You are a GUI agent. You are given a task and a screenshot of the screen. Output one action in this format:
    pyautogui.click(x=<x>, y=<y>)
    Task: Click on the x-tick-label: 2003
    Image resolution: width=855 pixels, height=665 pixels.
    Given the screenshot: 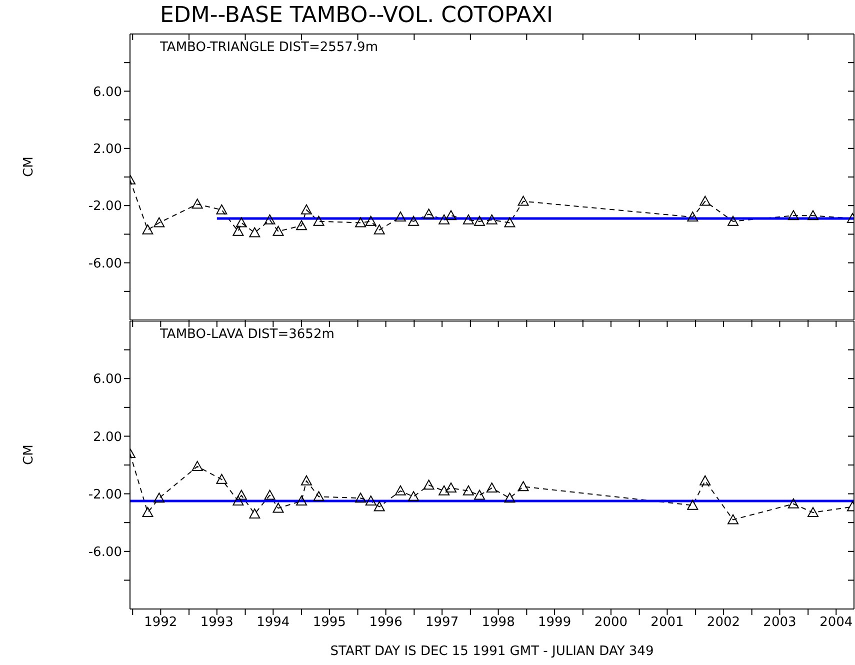 What is the action you would take?
    pyautogui.click(x=779, y=622)
    